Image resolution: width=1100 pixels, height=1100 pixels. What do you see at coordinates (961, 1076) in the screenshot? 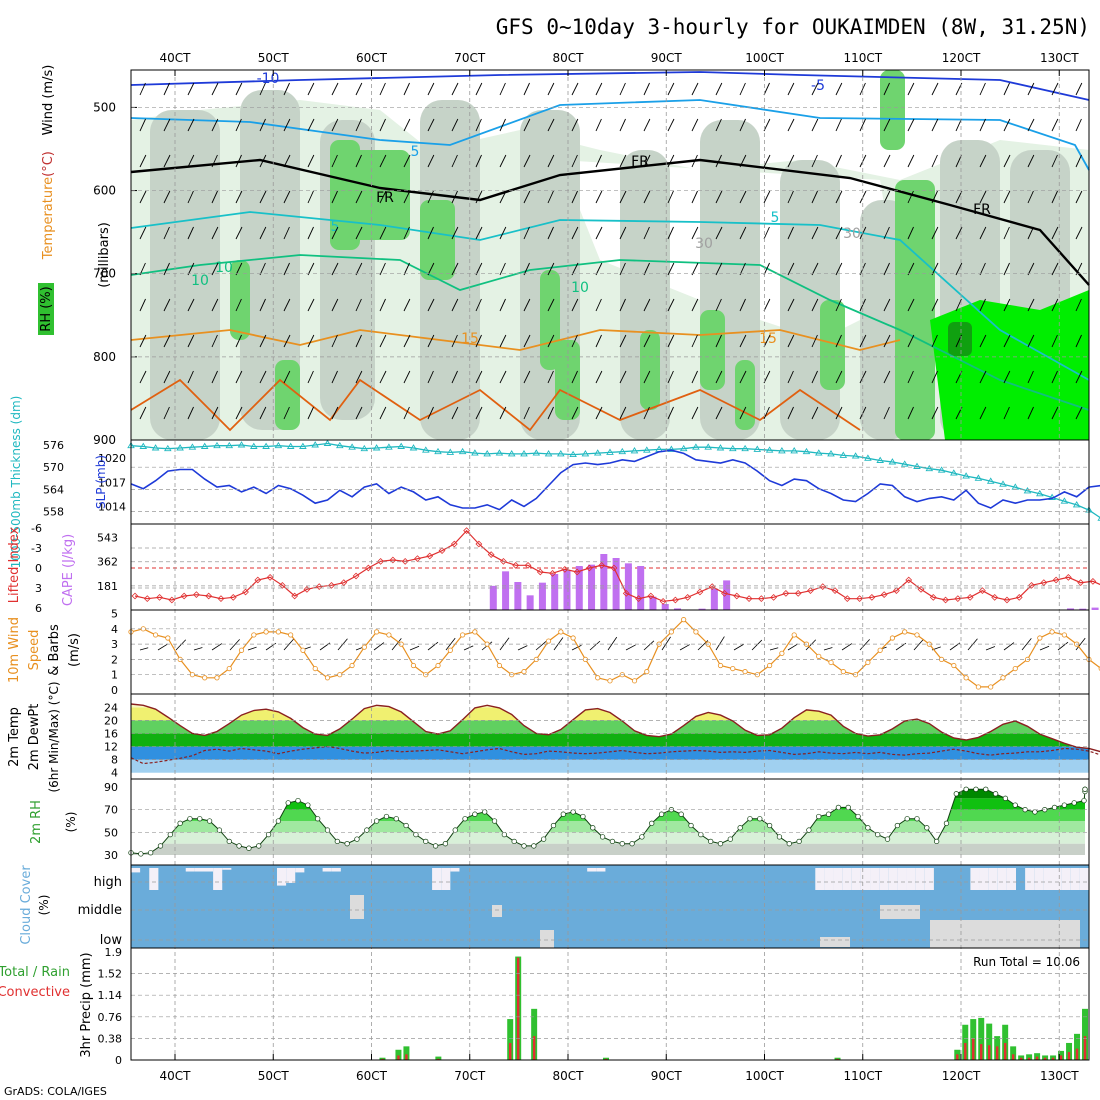
I see `bottom-tick-label: 120CT` at bounding box center [961, 1076].